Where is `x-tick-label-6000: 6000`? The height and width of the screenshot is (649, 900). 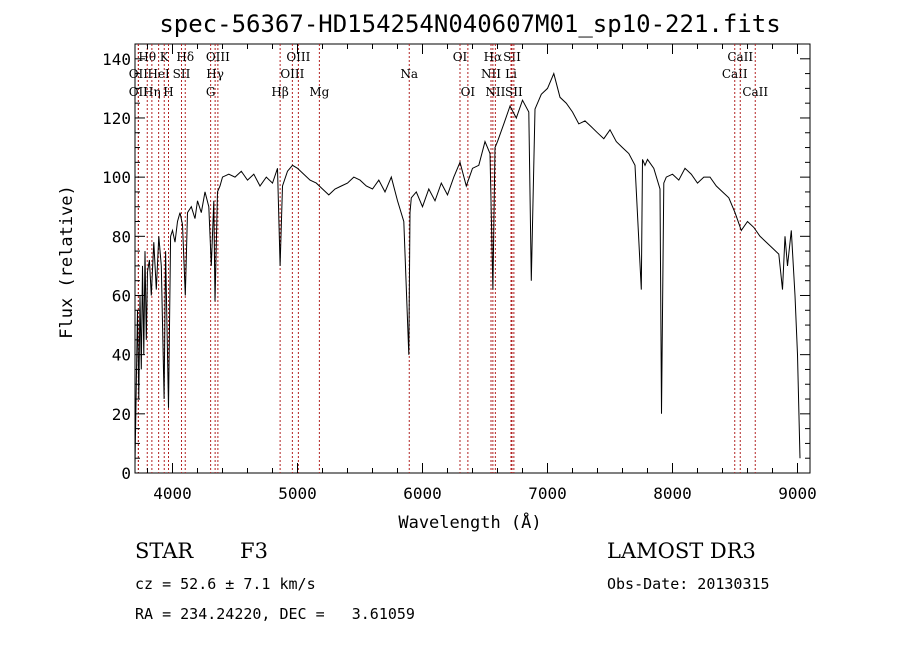 x-tick-label-6000: 6000 is located at coordinates (422, 493).